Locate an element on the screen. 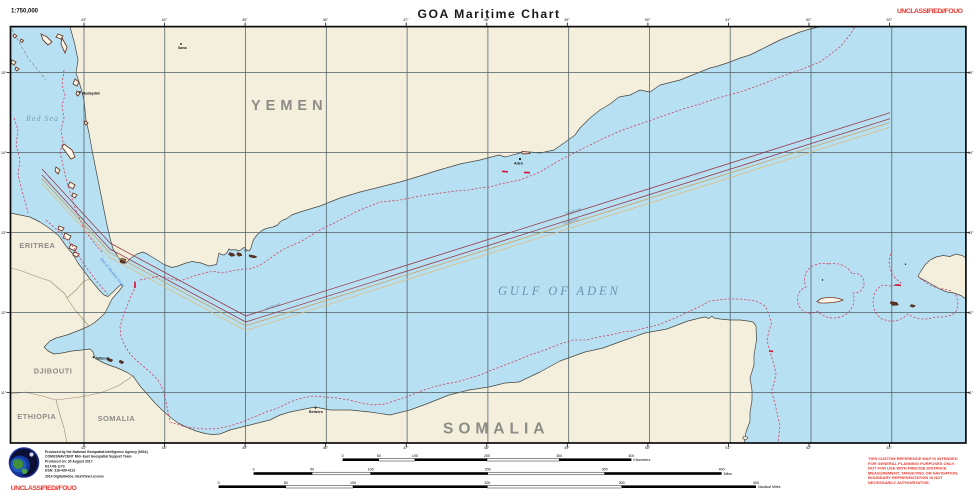  svg-text: Hudaydah is located at coordinates (91, 94).